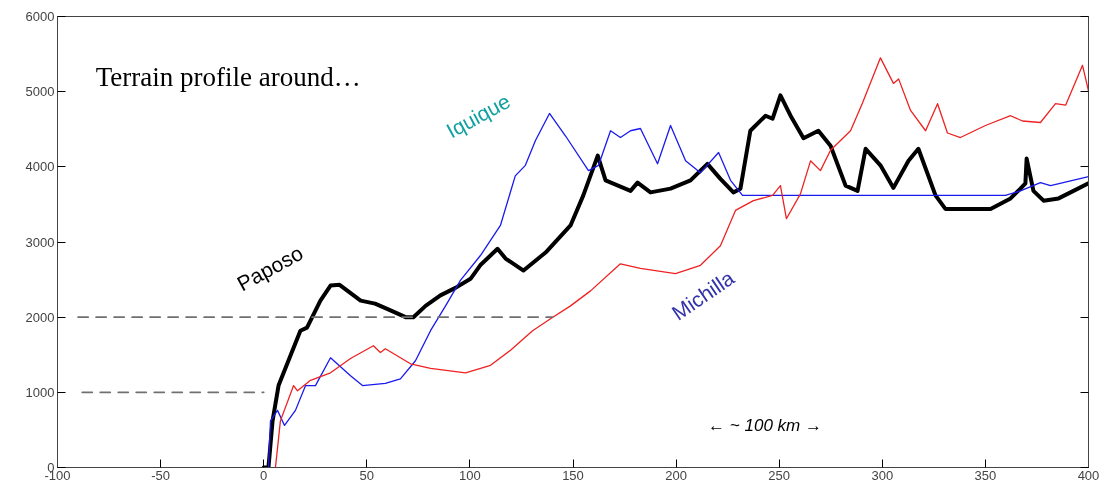 The image size is (1107, 495). Describe the element at coordinates (882, 475) in the screenshot. I see `x-tick-label: 300` at that location.